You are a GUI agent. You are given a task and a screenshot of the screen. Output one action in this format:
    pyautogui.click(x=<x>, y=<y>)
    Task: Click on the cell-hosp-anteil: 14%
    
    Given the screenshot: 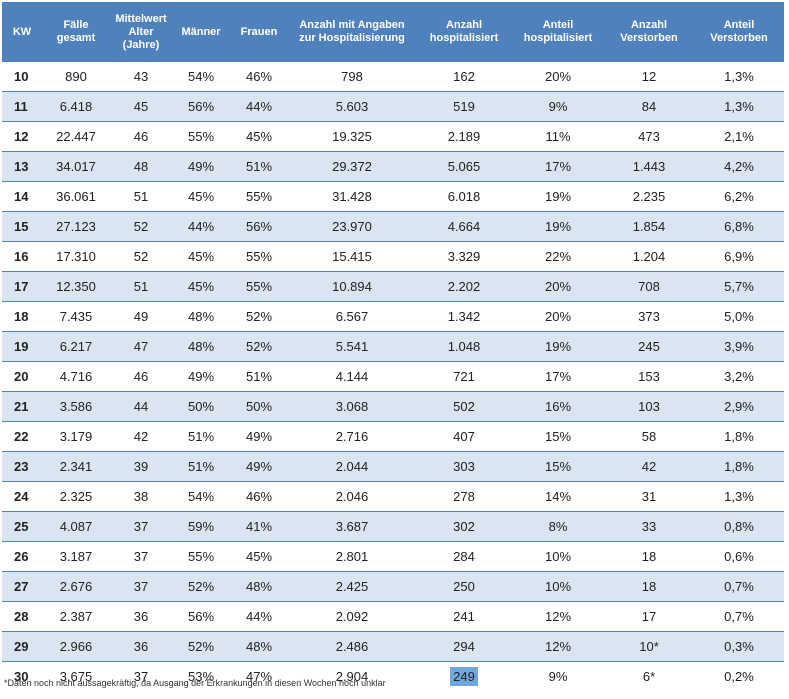 What is the action you would take?
    pyautogui.click(x=558, y=496)
    